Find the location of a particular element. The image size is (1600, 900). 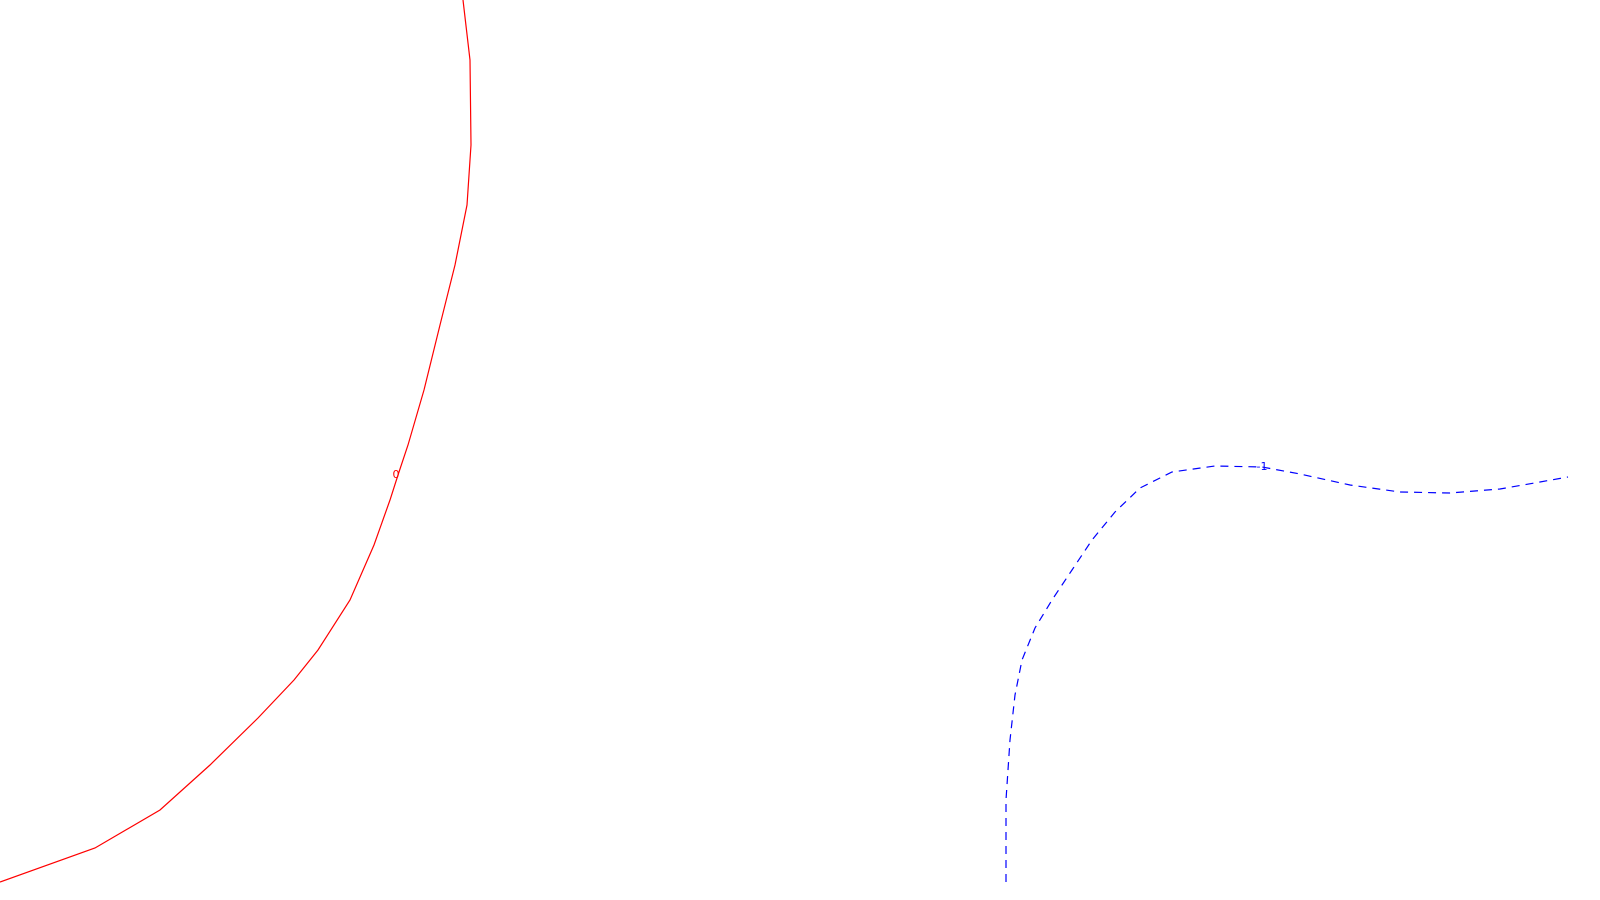

contour-label-level-0: 0 is located at coordinates (396, 474).